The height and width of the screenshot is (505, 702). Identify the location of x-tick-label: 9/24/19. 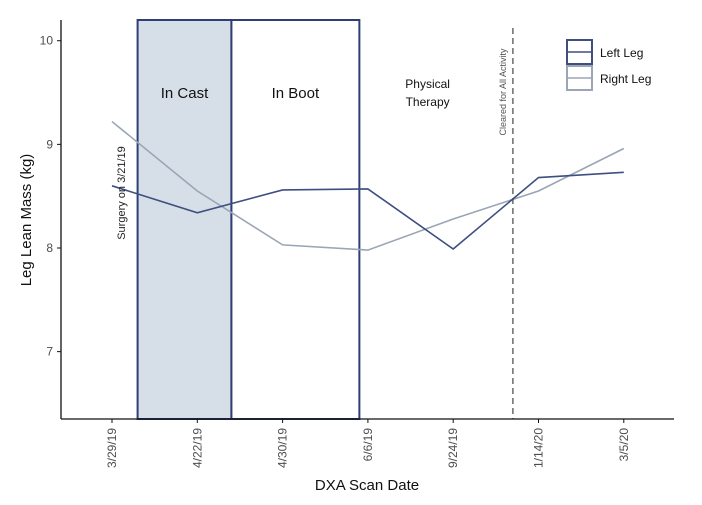
(453, 448).